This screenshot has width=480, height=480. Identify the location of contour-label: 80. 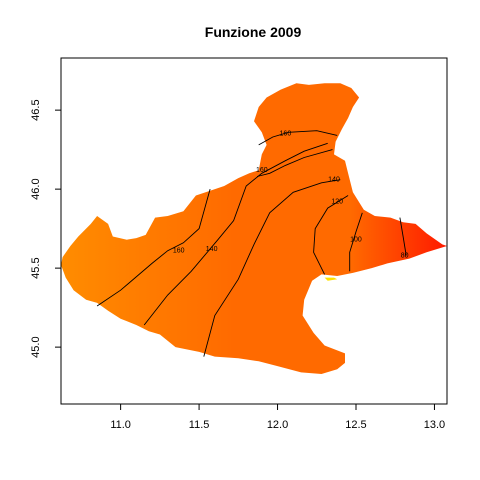
(405, 255).